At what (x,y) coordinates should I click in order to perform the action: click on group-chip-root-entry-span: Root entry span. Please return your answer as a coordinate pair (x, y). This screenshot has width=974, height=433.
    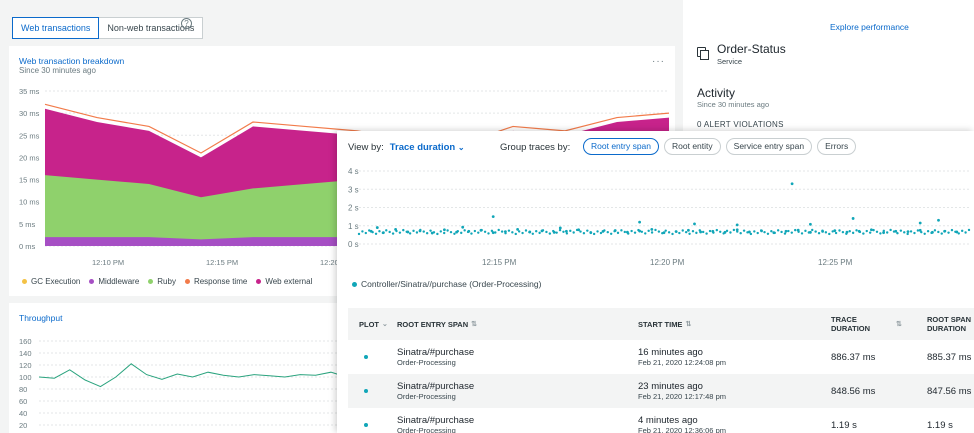
    Looking at the image, I should click on (621, 146).